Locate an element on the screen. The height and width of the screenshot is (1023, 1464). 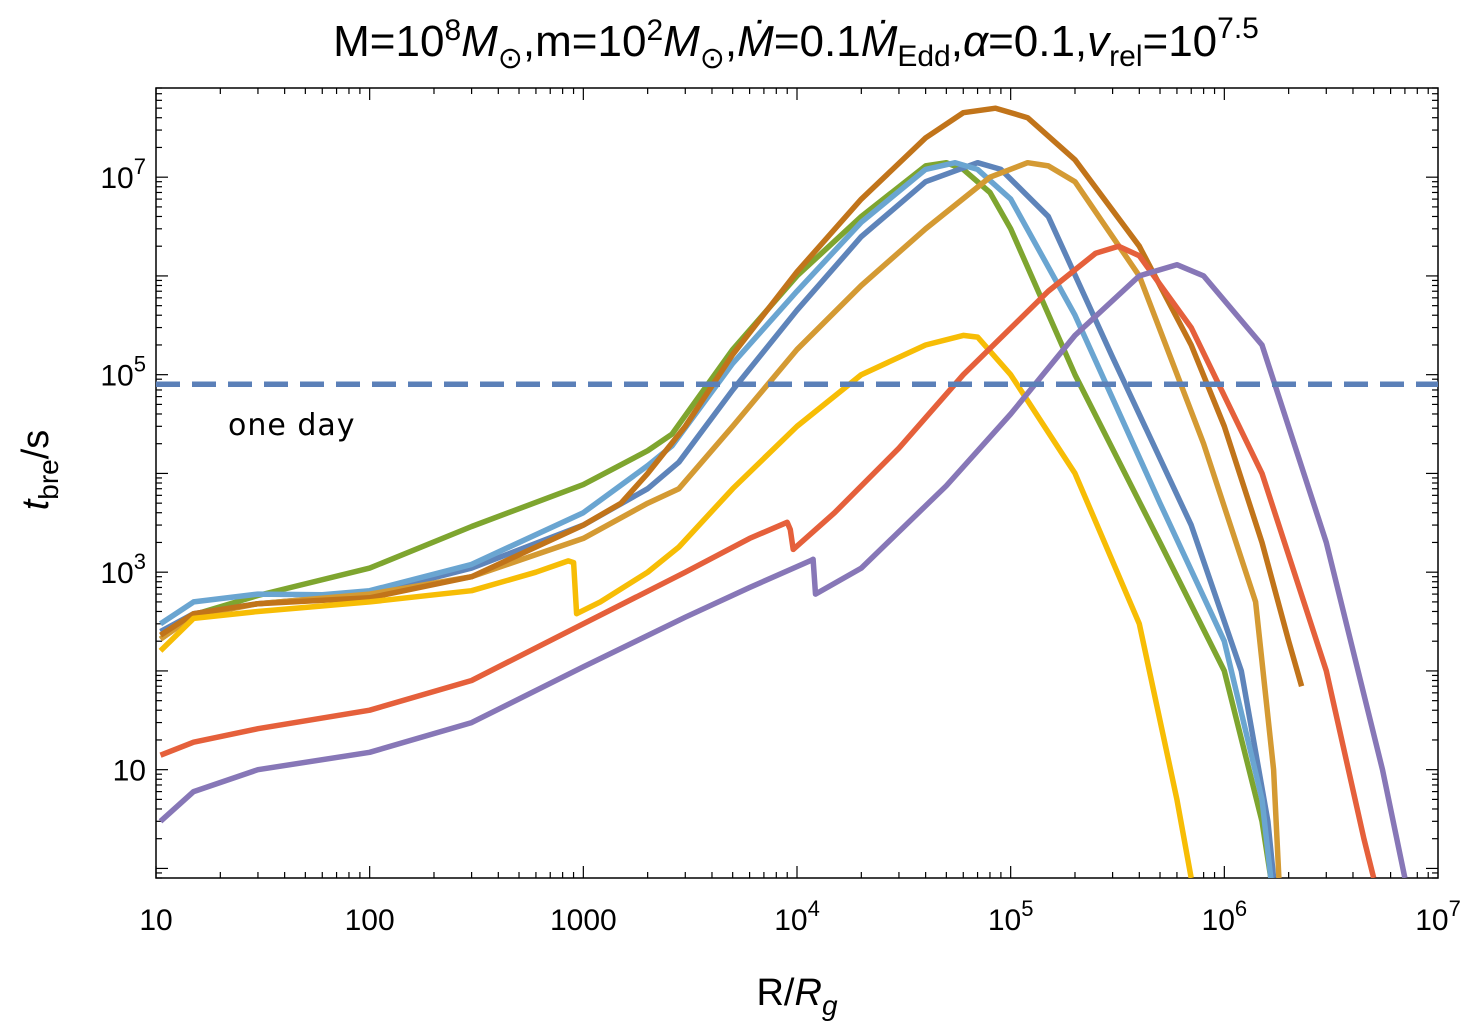
x-tick-label: 1000 is located at coordinates (583, 920).